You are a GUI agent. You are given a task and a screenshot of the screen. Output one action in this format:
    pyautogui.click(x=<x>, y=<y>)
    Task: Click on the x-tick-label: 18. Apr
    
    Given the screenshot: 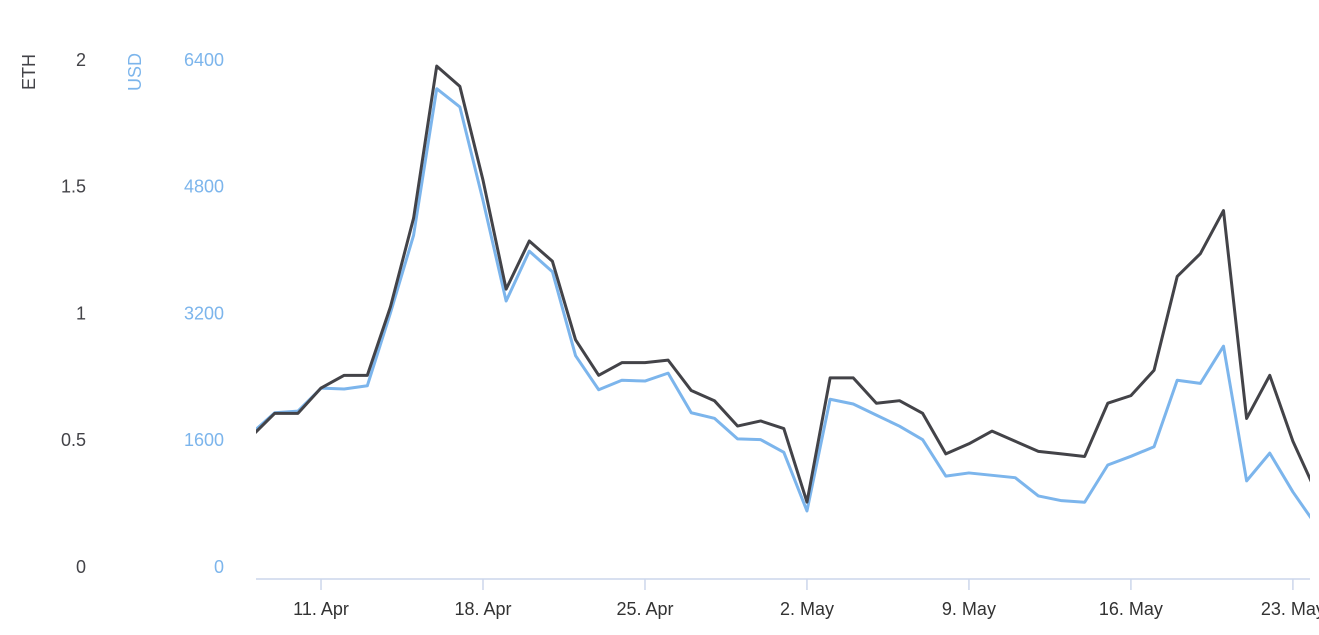 What is the action you would take?
    pyautogui.click(x=482, y=609)
    